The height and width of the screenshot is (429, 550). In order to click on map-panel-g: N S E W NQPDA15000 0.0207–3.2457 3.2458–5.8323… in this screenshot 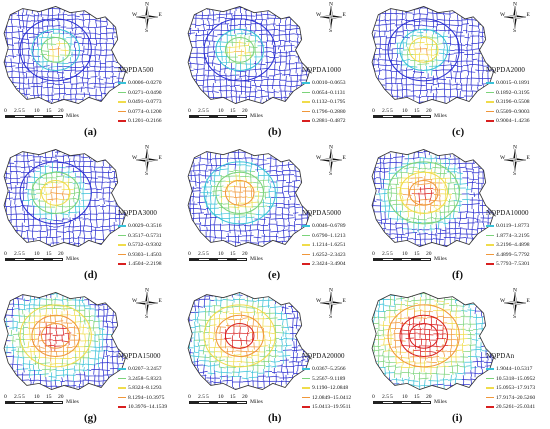, I will do `click(90, 357)`.